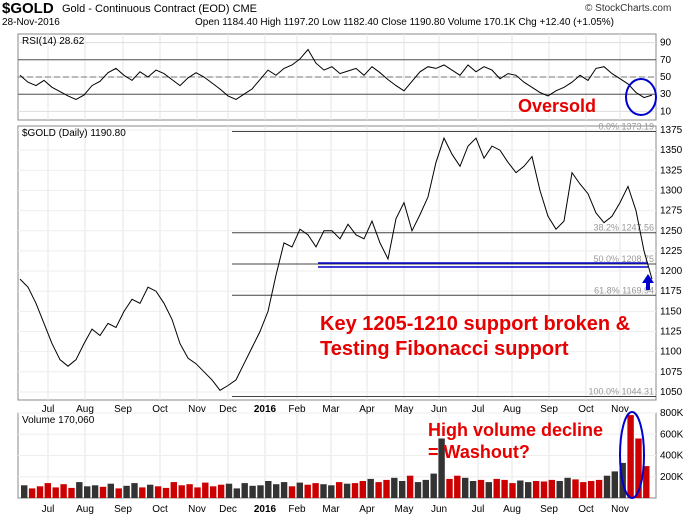  Describe the element at coordinates (439, 409) in the screenshot. I see `x-axis-label: Jun` at that location.